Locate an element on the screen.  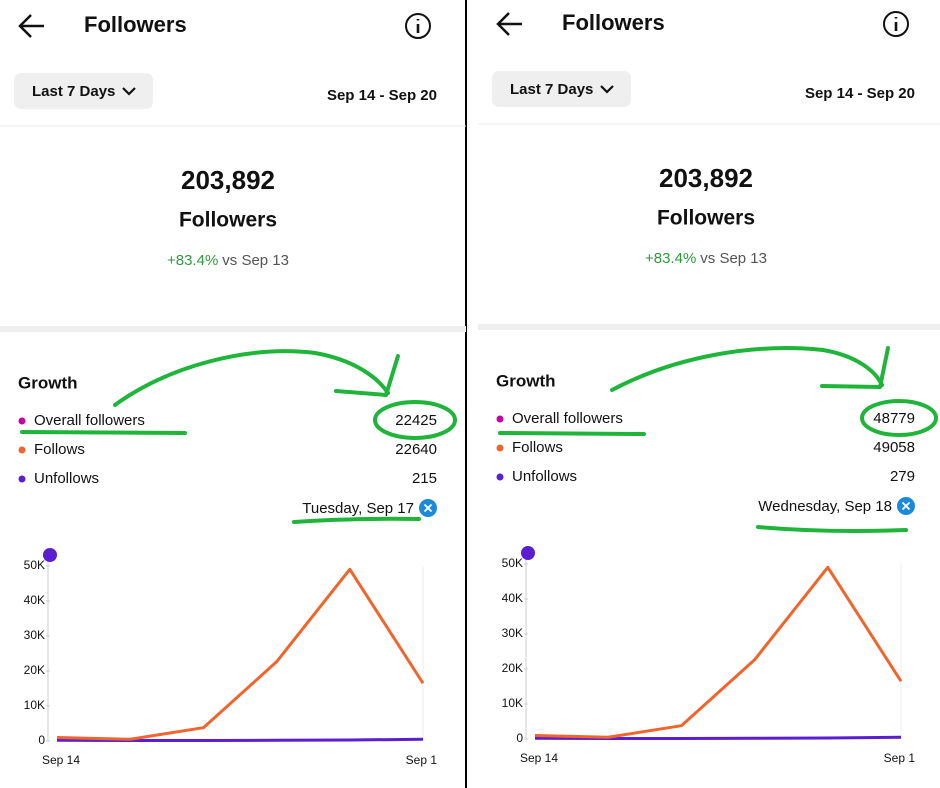
annotations-right is located at coordinates (718, 439).